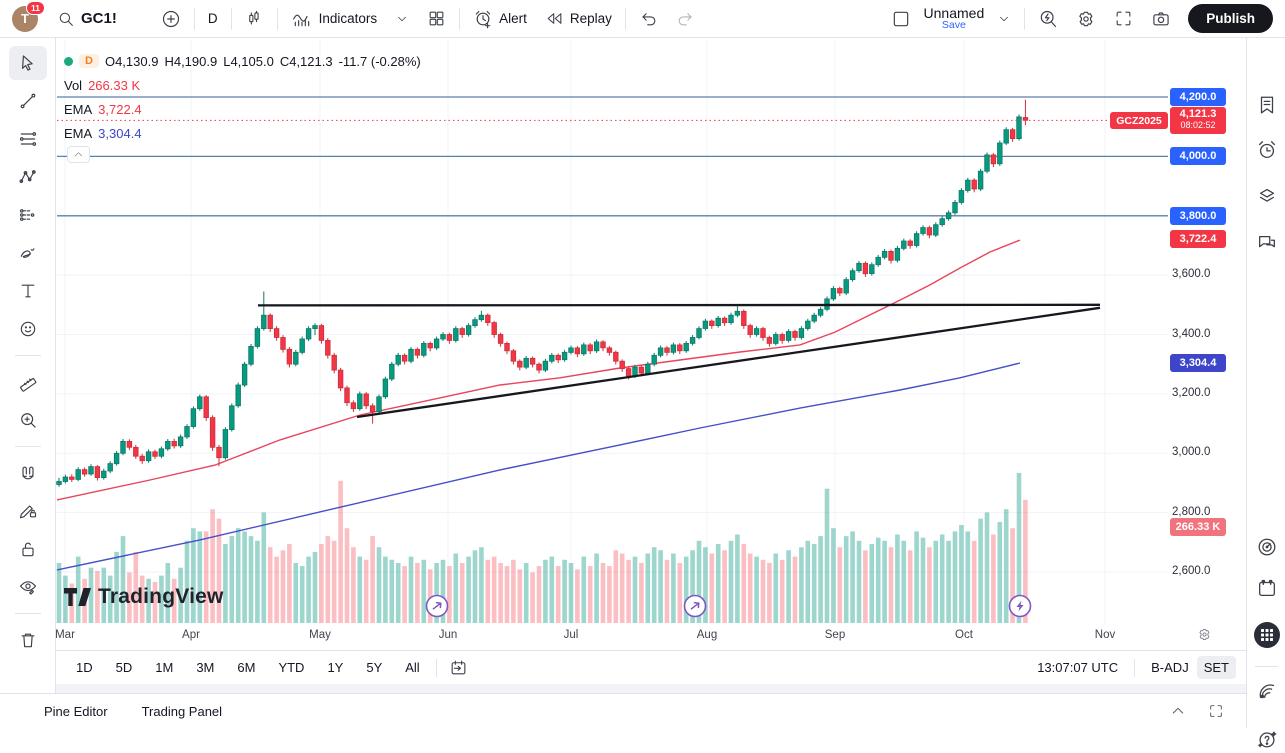 The height and width of the screenshot is (753, 1285). Describe the element at coordinates (28, 253) in the screenshot. I see `brush-tool` at that location.